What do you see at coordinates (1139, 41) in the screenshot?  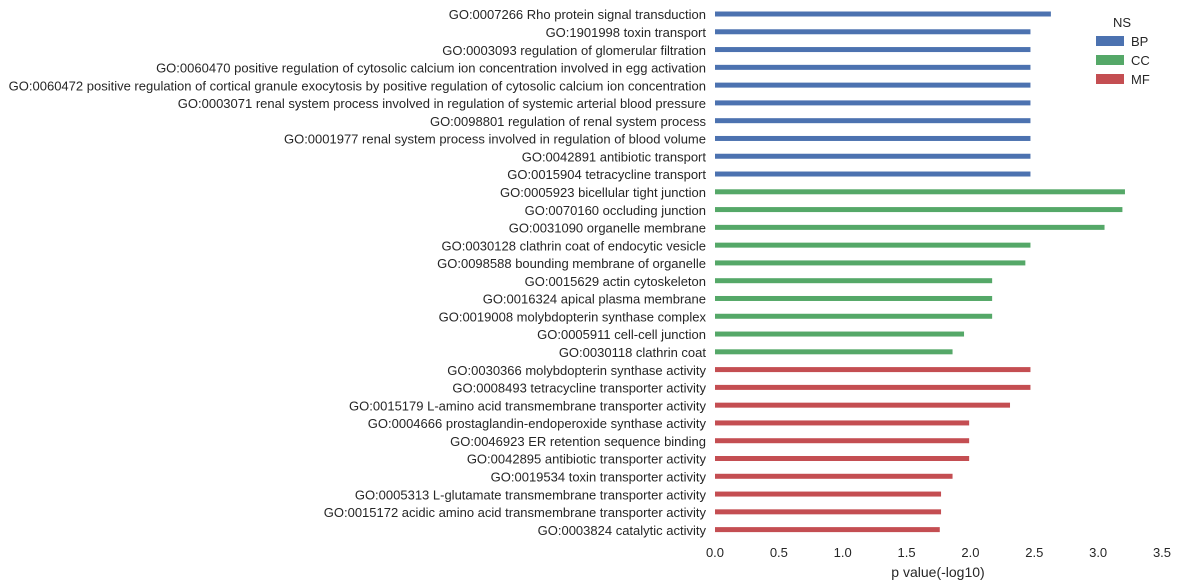 I see `legend-label-bp: BP` at bounding box center [1139, 41].